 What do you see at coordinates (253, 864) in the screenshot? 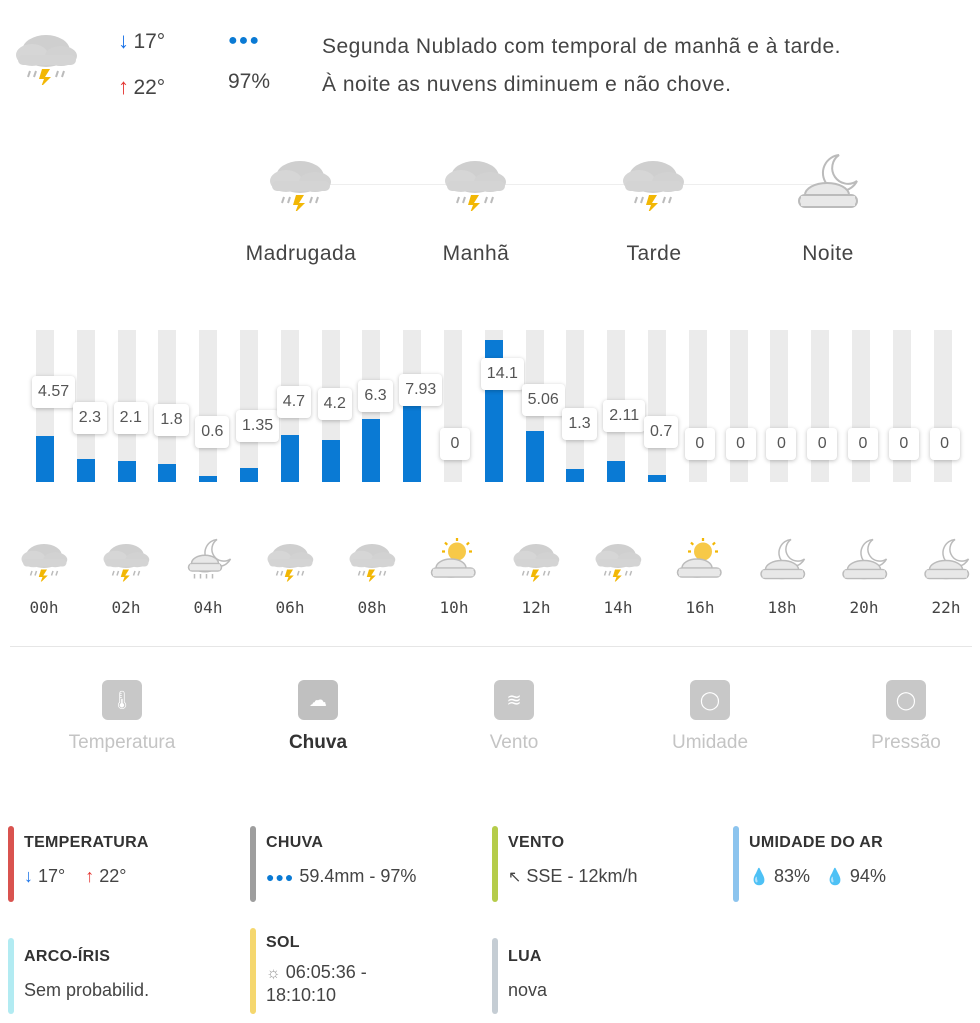
I see `stat-rain-bar` at bounding box center [253, 864].